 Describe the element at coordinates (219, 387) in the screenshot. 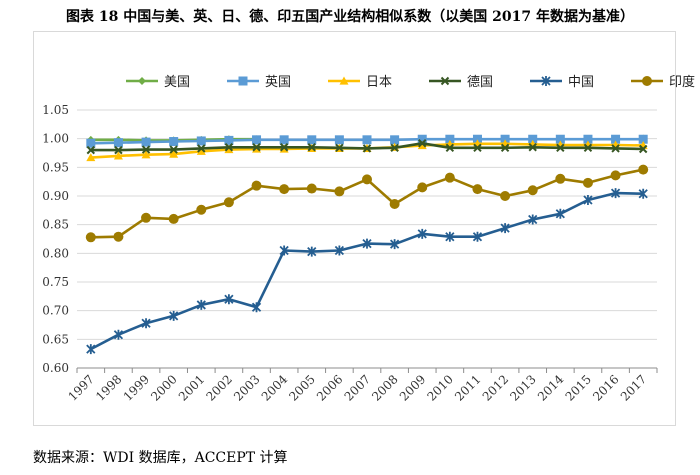

I see `x-tick-label: 2002` at that location.